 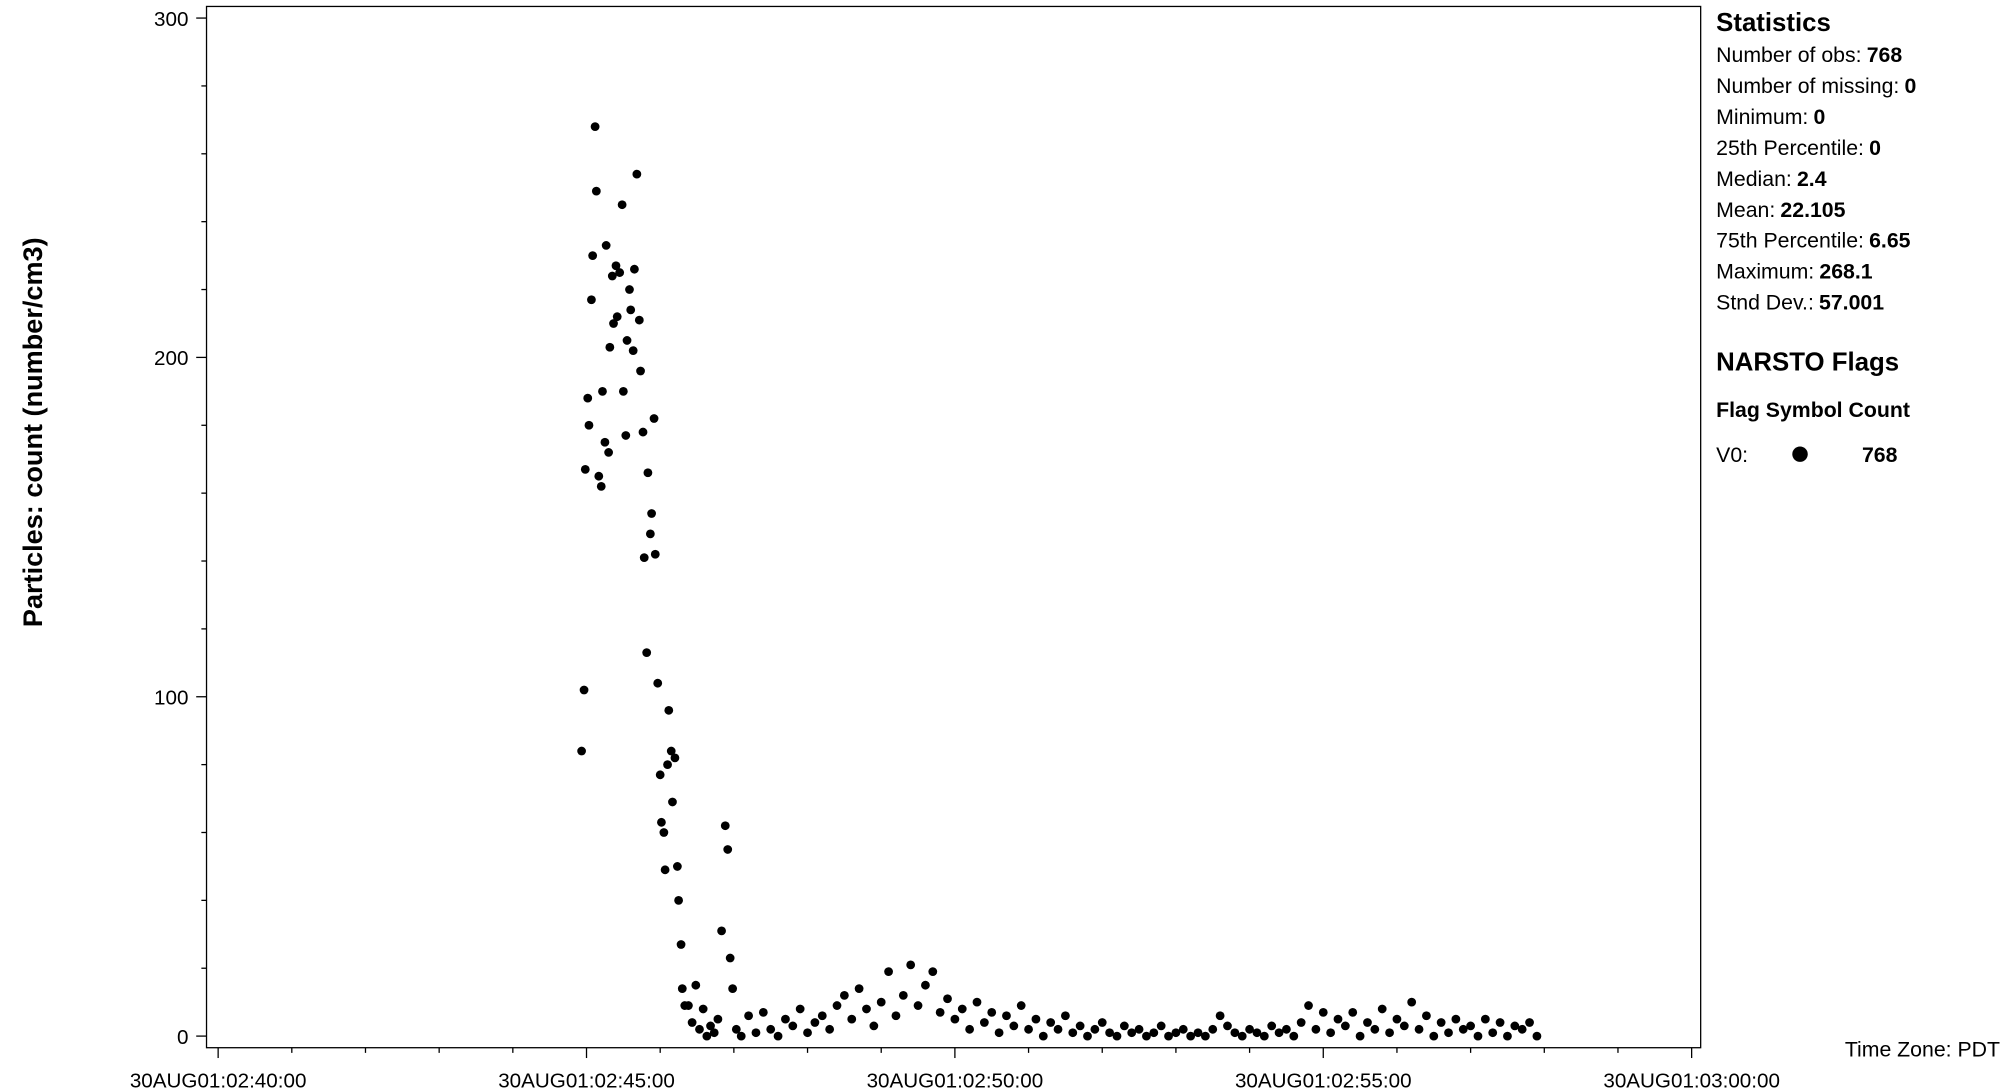 What do you see at coordinates (1691, 1079) in the screenshot?
I see `x-tick-label: 30AUG01:03:00:00` at bounding box center [1691, 1079].